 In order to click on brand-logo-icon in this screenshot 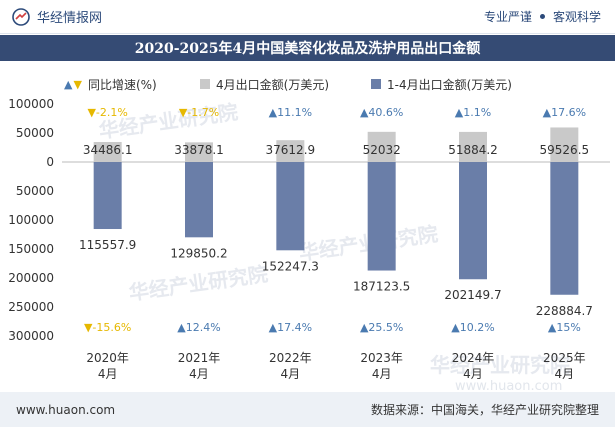, I will do `click(21, 16)`.